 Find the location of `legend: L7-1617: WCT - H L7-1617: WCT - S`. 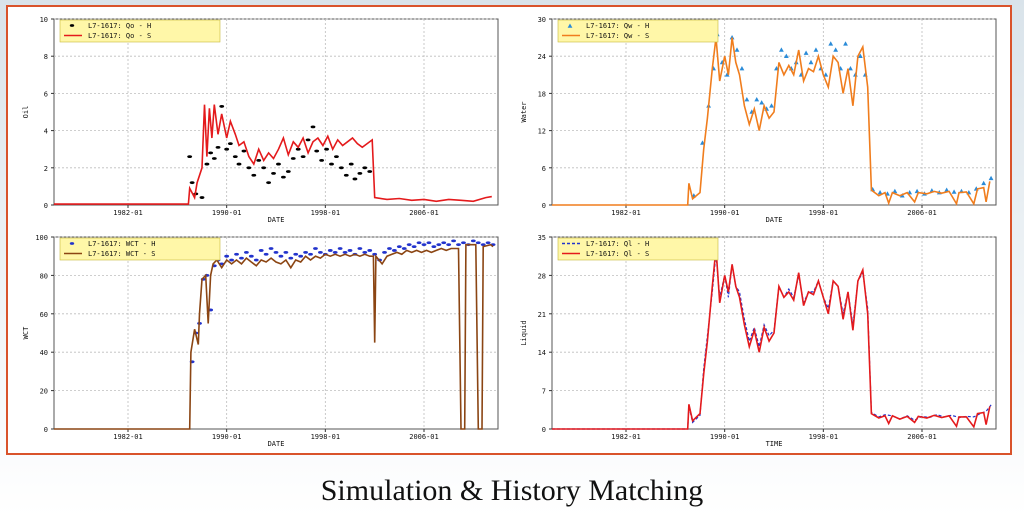

legend: L7-1617: WCT - H L7-1617: WCT - S is located at coordinates (140, 249).